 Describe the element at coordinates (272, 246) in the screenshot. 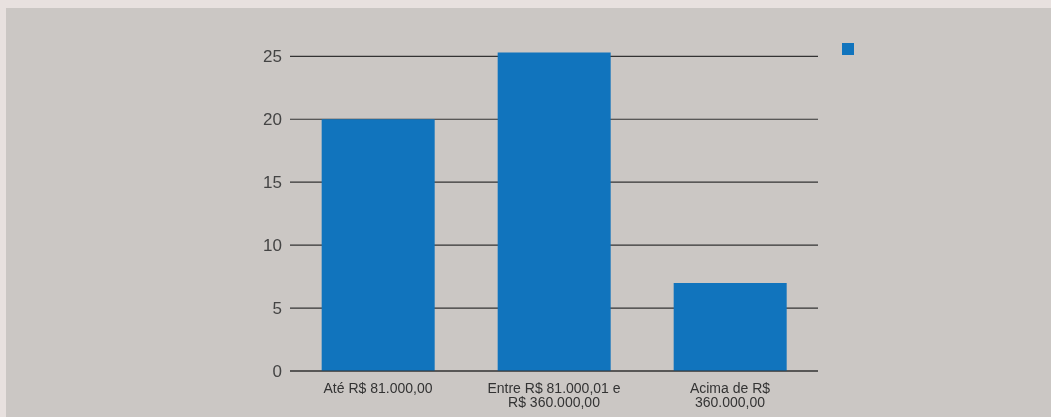

I see `y-tick-label: 10` at that location.